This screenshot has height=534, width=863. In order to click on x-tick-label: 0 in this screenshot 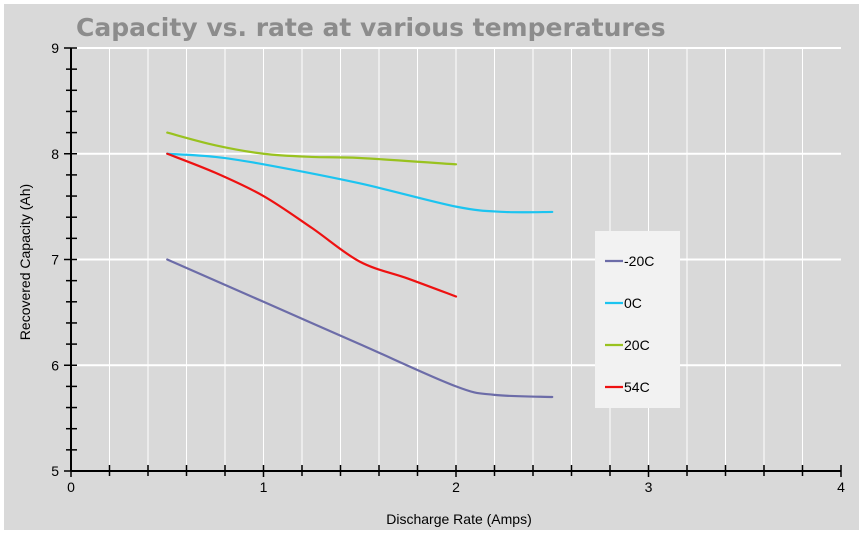, I will do `click(71, 487)`.